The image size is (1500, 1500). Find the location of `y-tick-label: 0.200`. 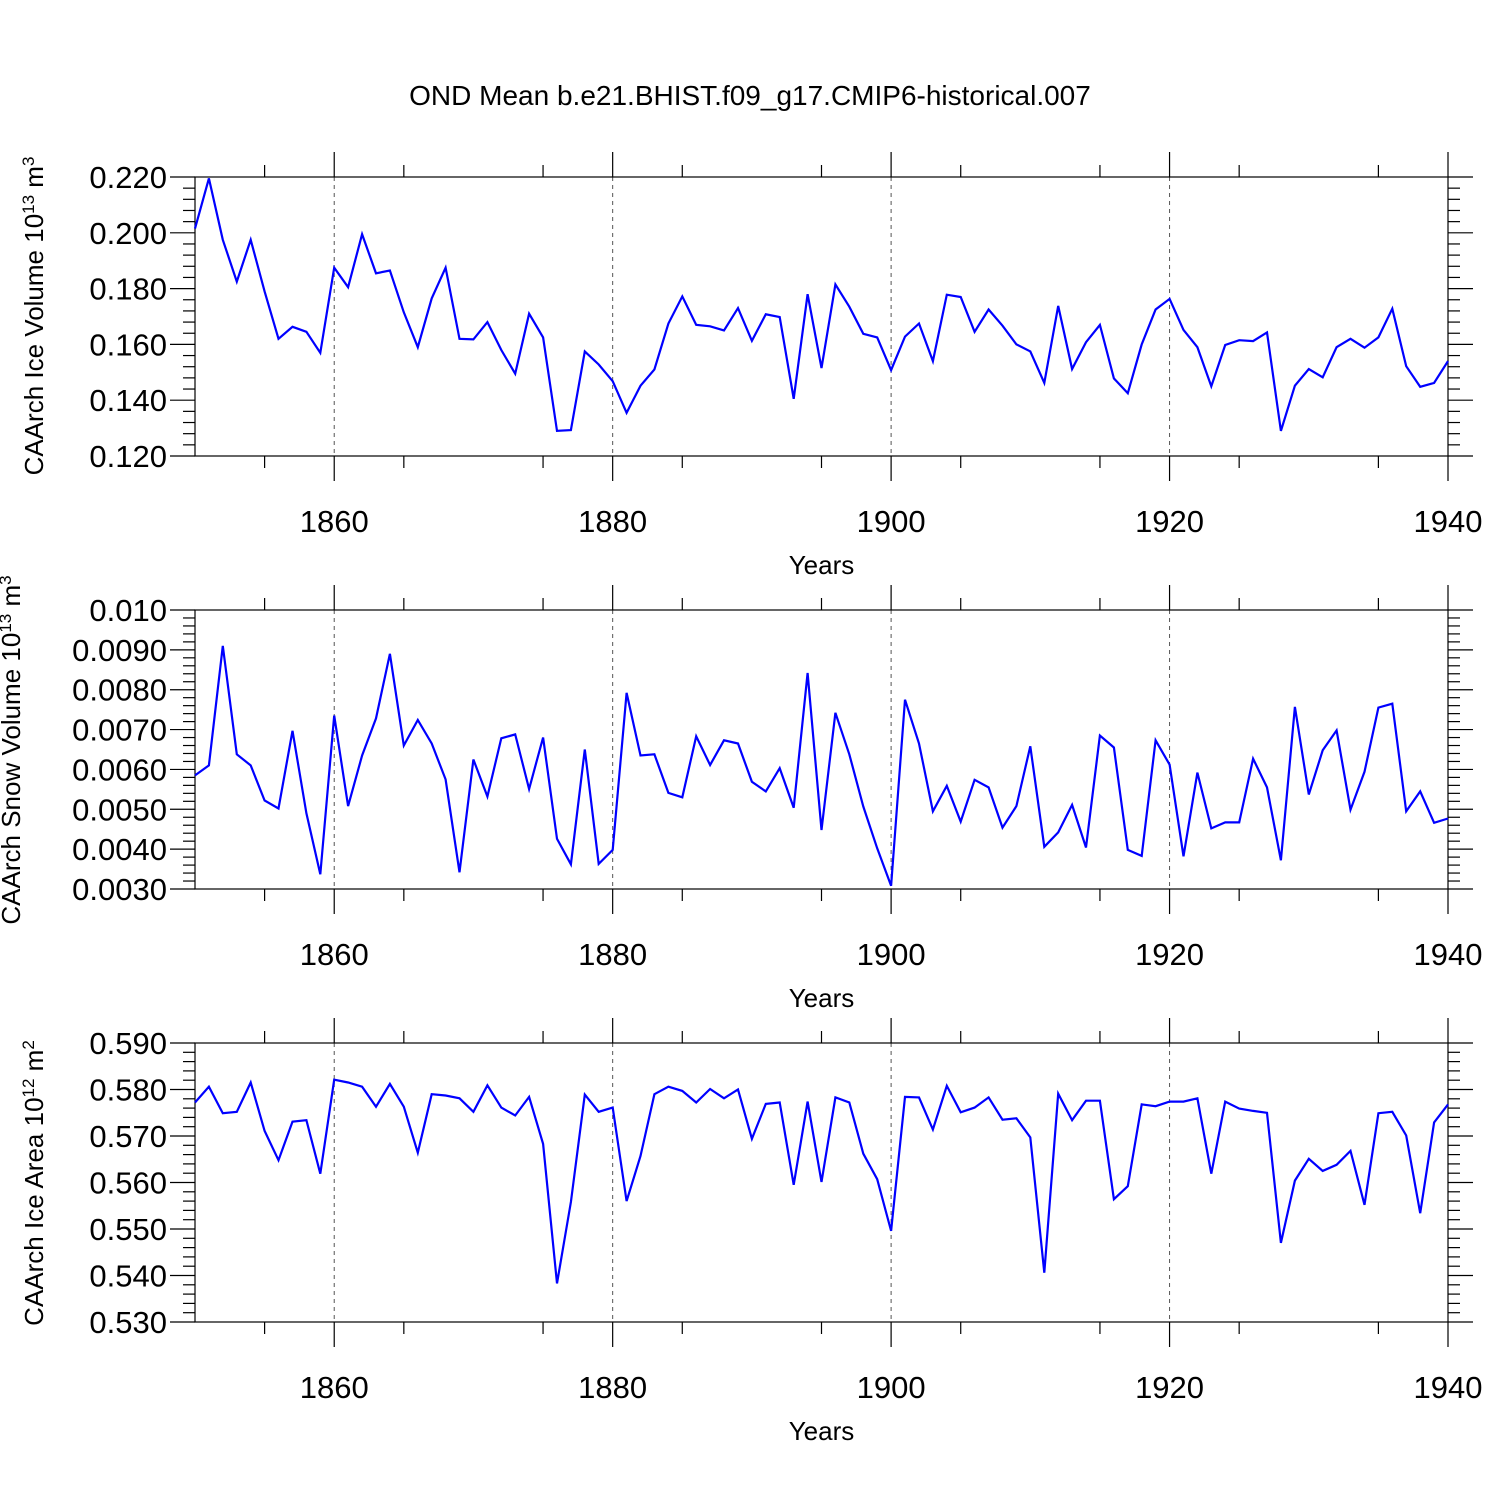

y-tick-label: 0.200 is located at coordinates (128, 233).